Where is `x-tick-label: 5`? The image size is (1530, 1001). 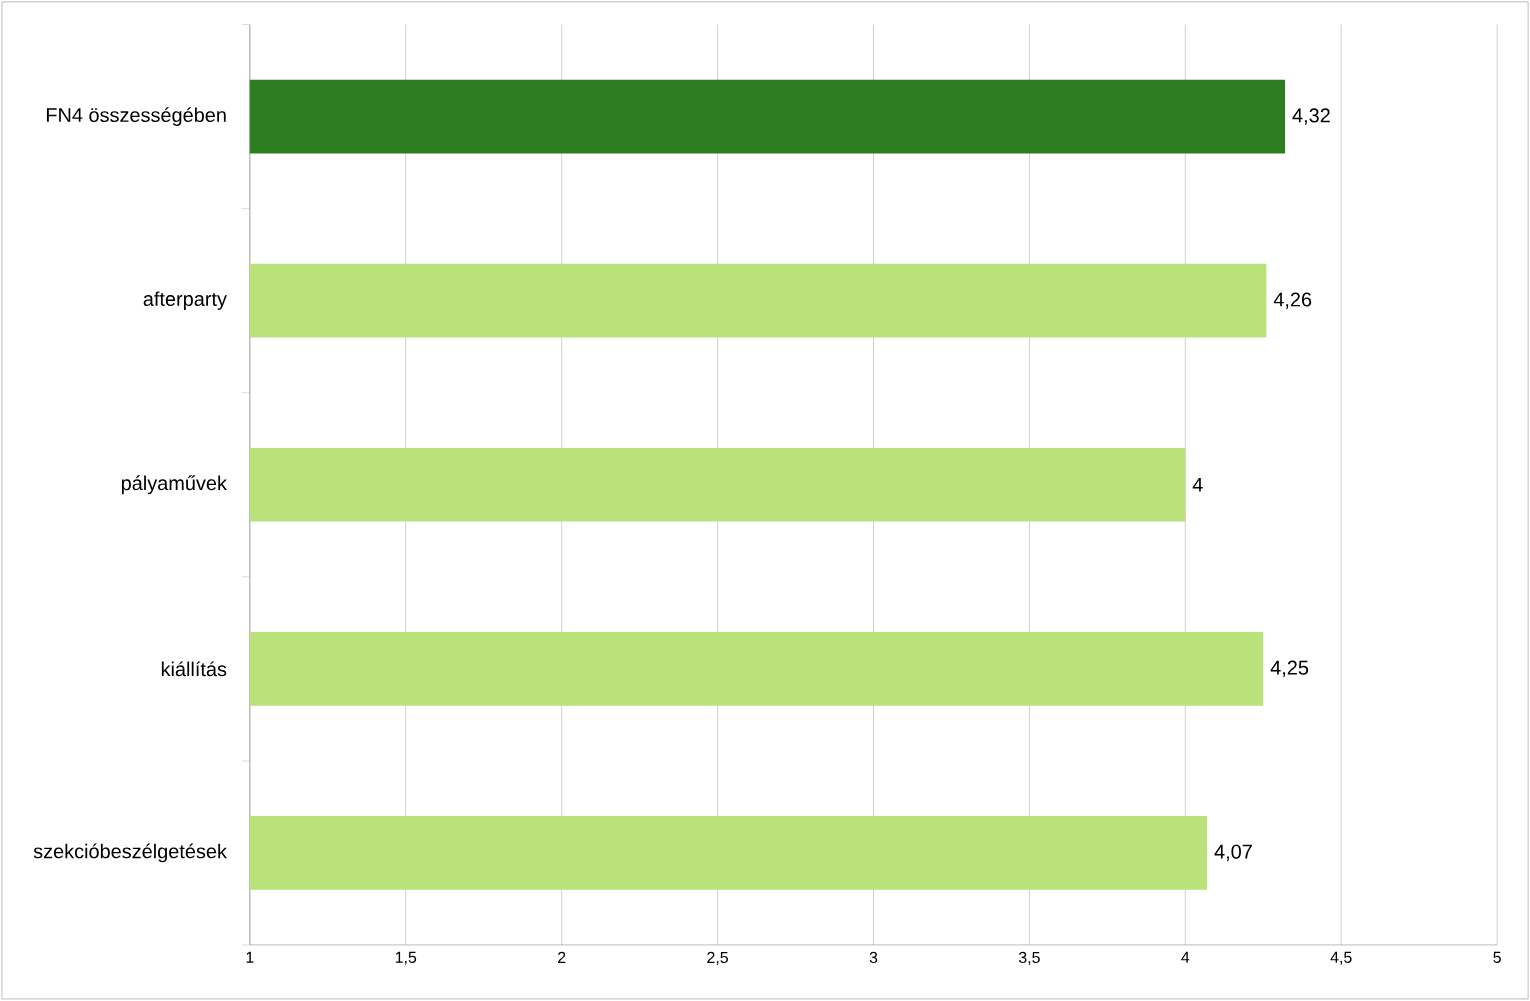 x-tick-label: 5 is located at coordinates (1497, 957).